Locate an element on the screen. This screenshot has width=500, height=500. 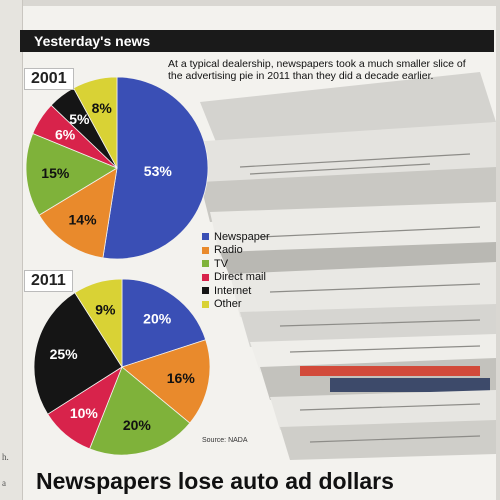
legend-item-newspaper: Newspaper is located at coordinates (236, 237).